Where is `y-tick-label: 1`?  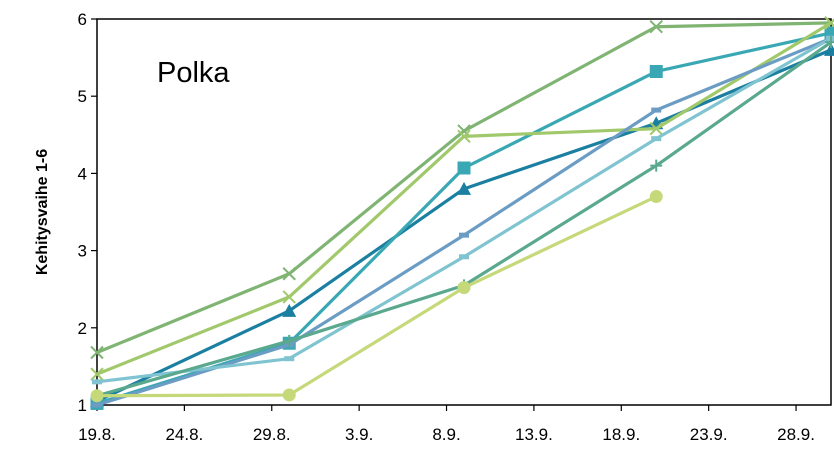 y-tick-label: 1 is located at coordinates (82, 405).